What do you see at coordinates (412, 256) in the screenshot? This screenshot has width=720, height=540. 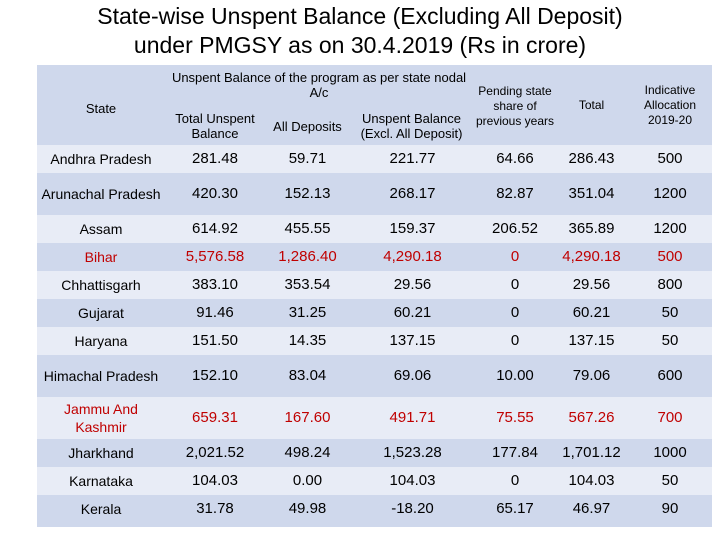 I see `cell-unspent-excl: 4,290.18` at bounding box center [412, 256].